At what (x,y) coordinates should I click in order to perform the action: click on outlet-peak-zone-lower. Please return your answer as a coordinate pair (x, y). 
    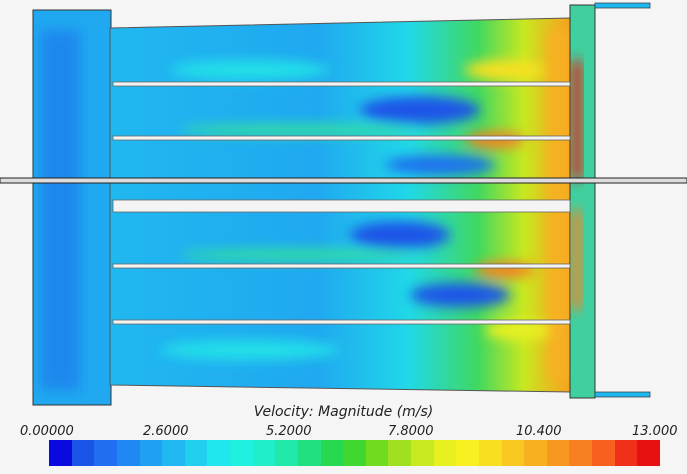
    Looking at the image, I should click on (577, 260).